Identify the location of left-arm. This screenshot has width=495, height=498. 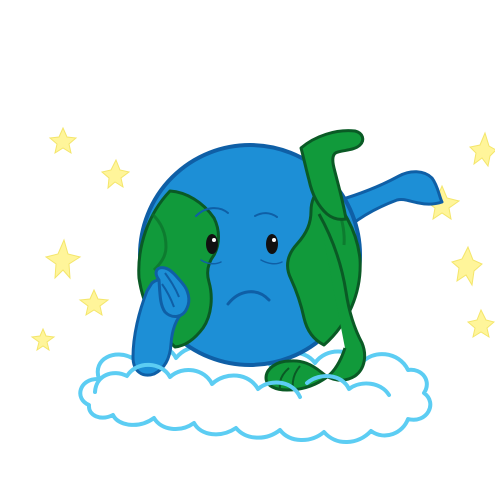
(161, 321).